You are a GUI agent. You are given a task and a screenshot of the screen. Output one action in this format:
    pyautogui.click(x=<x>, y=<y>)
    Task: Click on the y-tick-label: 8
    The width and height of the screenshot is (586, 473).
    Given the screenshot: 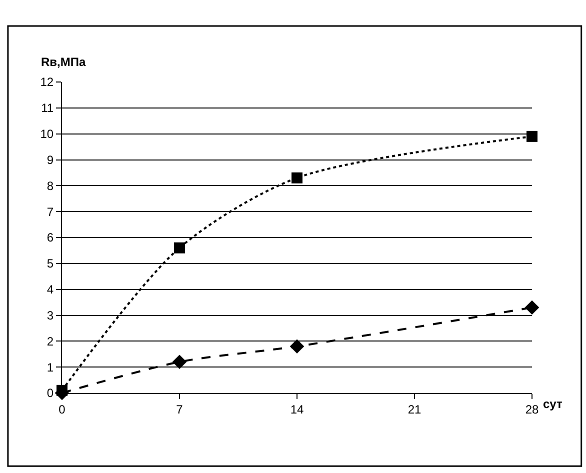 What is the action you would take?
    pyautogui.click(x=50, y=185)
    